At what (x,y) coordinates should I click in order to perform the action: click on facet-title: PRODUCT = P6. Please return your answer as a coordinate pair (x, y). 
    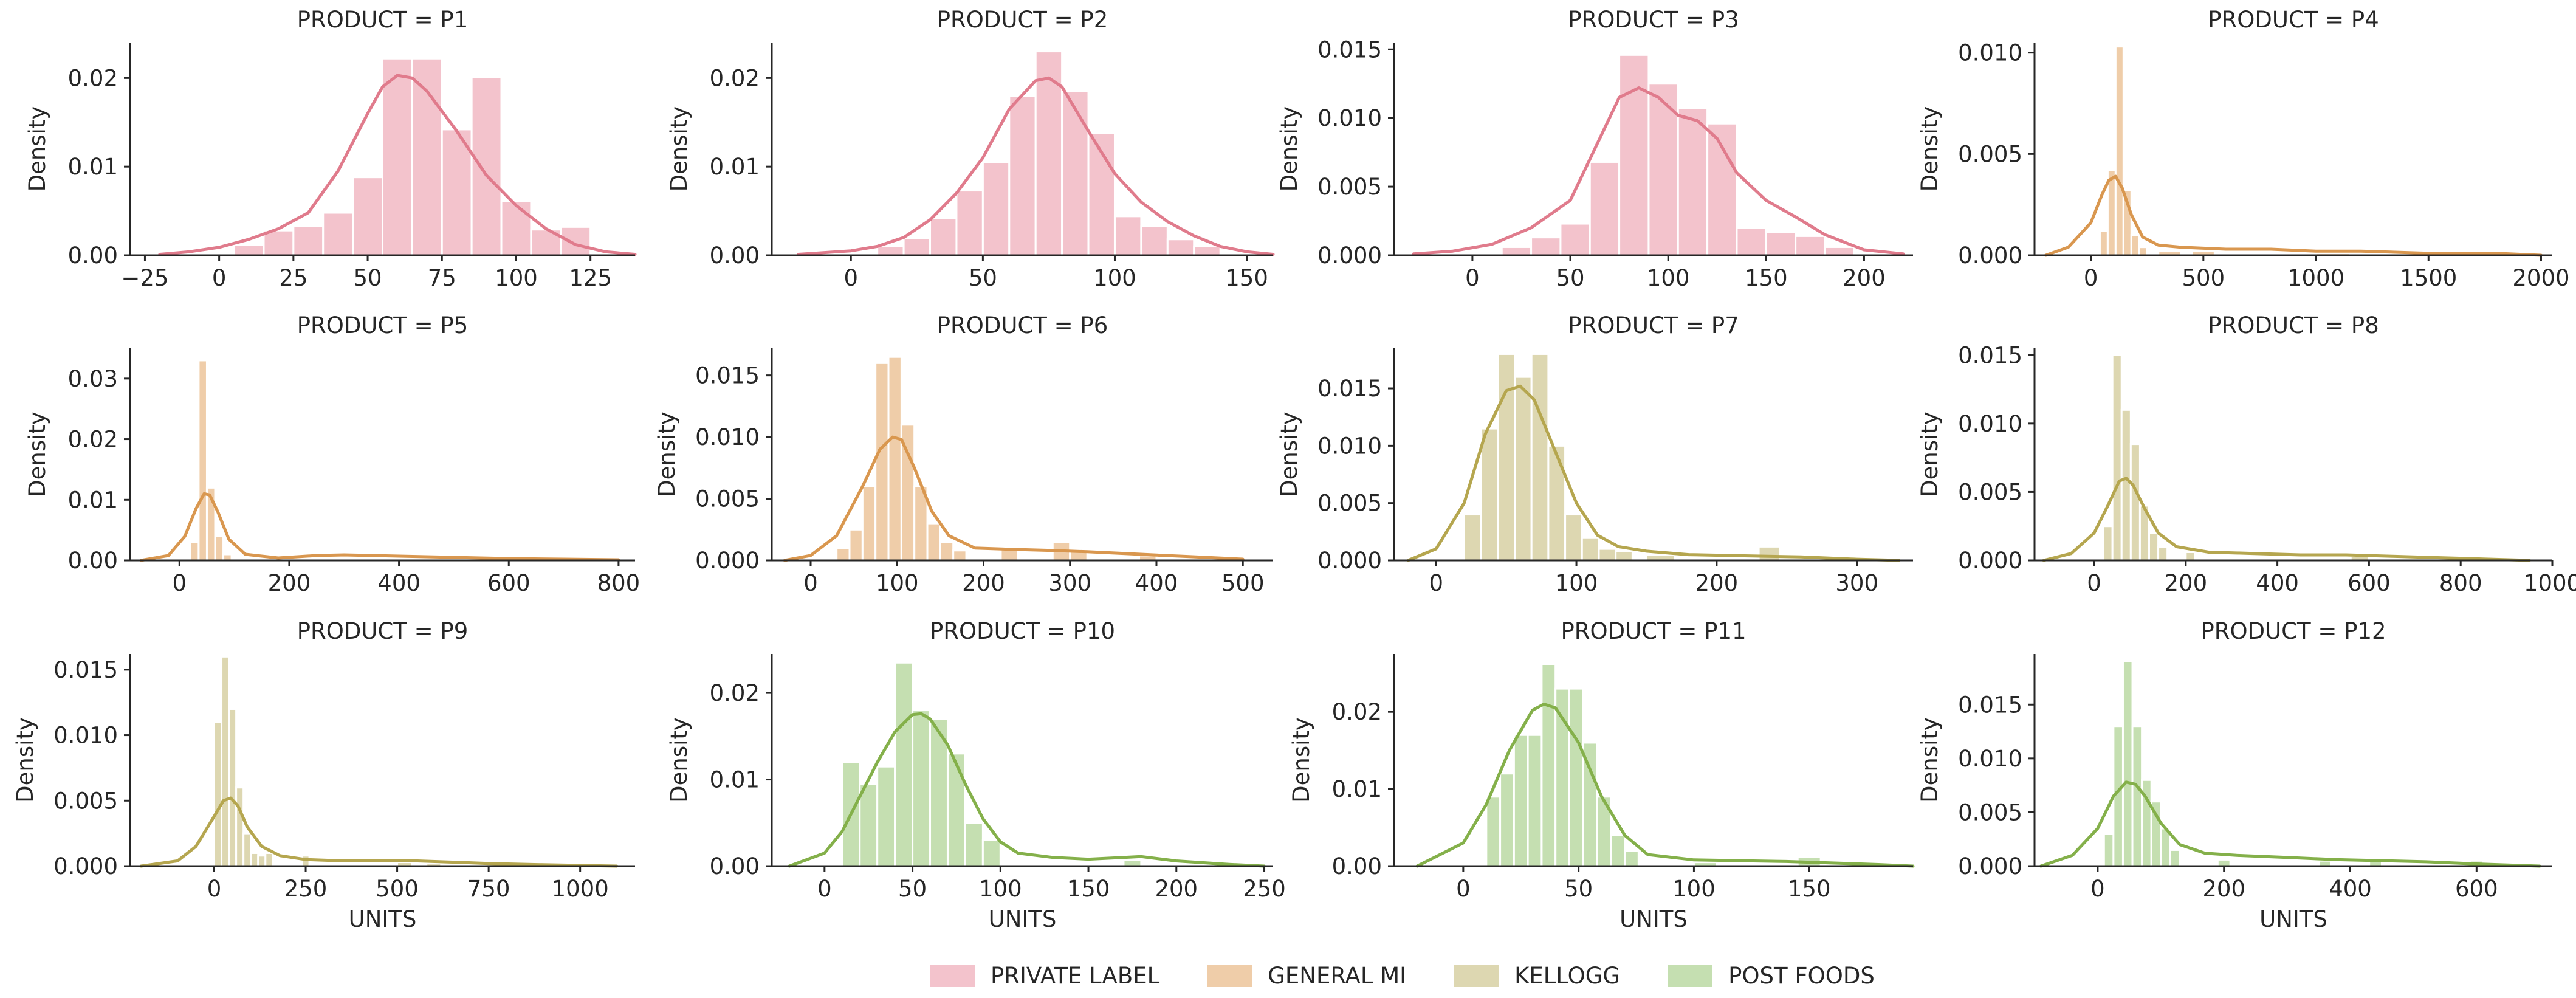
    Looking at the image, I should click on (1022, 326).